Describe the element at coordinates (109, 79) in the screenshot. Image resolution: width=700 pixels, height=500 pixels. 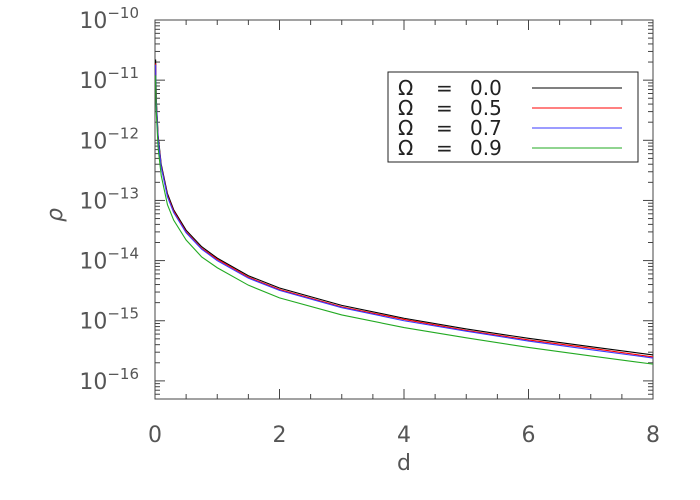
I see `y-tick-label: 10−11` at that location.